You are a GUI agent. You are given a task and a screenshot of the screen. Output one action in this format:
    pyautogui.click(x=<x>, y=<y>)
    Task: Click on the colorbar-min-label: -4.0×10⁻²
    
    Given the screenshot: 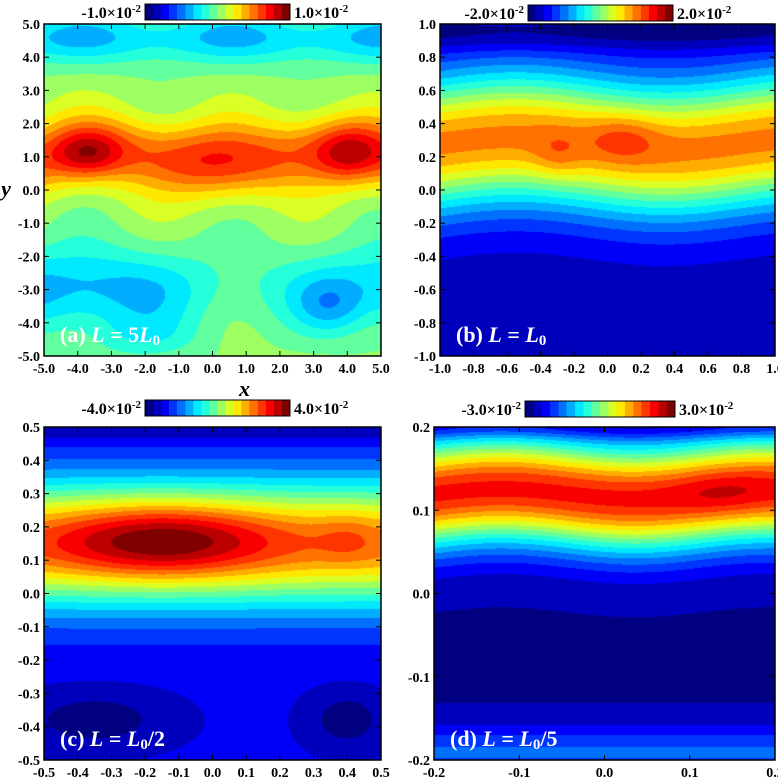 What is the action you would take?
    pyautogui.click(x=111, y=408)
    